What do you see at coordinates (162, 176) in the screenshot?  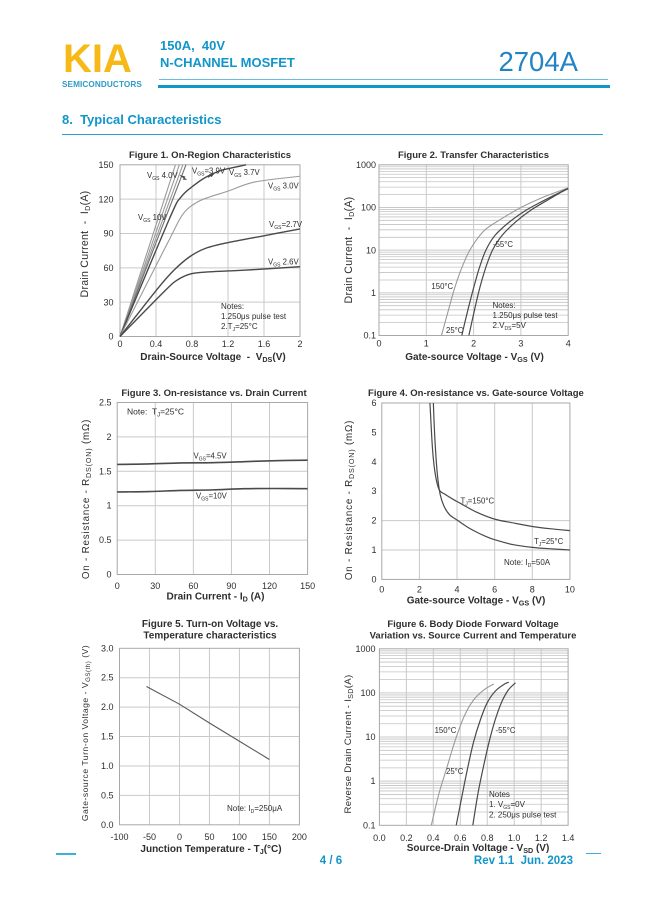 I see `svg-text: VGS​ 4.0V` at bounding box center [162, 176].